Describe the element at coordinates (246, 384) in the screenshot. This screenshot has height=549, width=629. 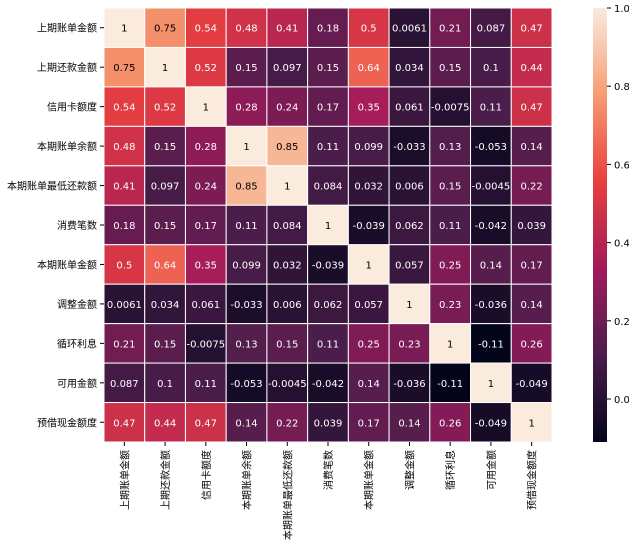
I see `cell-label: -0.053` at that location.